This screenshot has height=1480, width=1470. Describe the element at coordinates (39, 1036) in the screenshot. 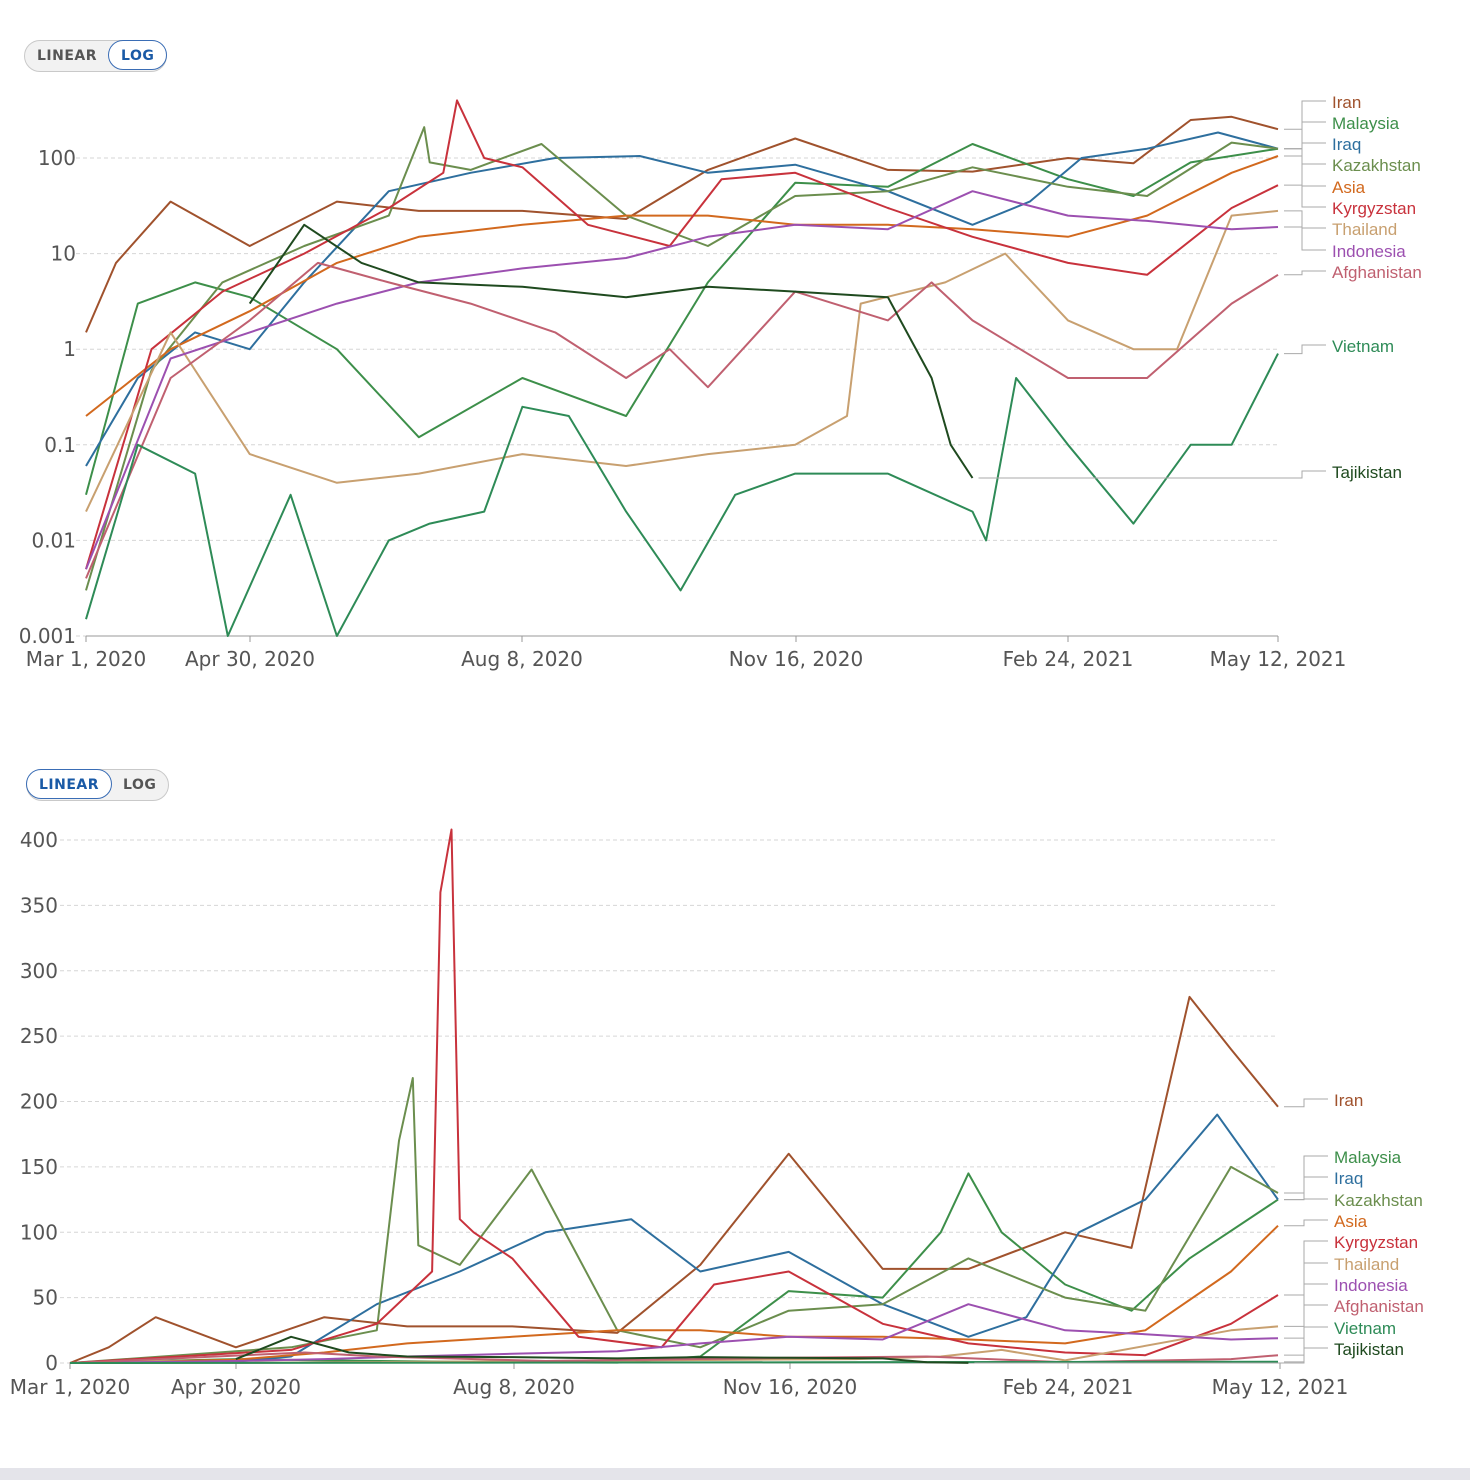

I see `y-tick-label: 250` at that location.